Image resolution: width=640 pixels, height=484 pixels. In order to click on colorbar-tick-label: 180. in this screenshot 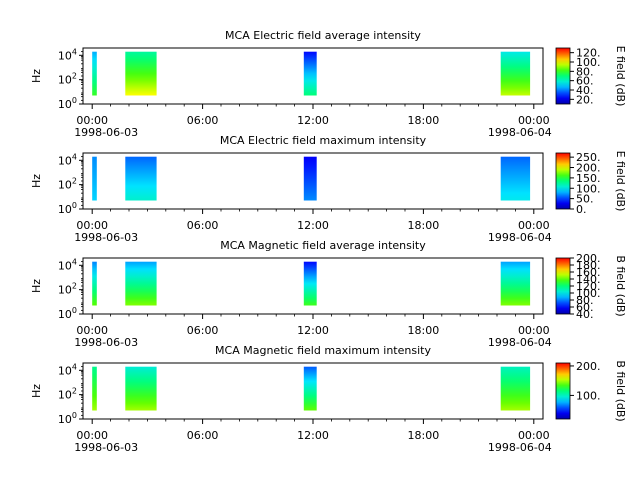, I will do `click(588, 265)`.